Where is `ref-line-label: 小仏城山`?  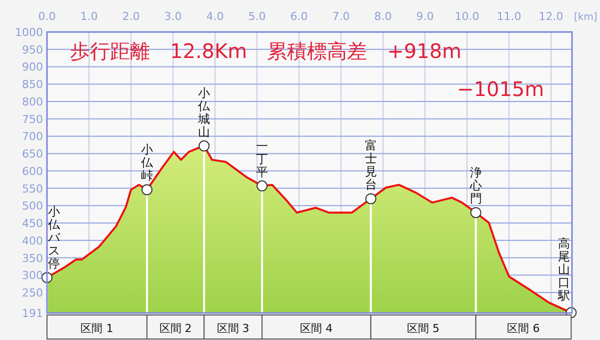
ref-line-label: 小仏城山 is located at coordinates (204, 112).